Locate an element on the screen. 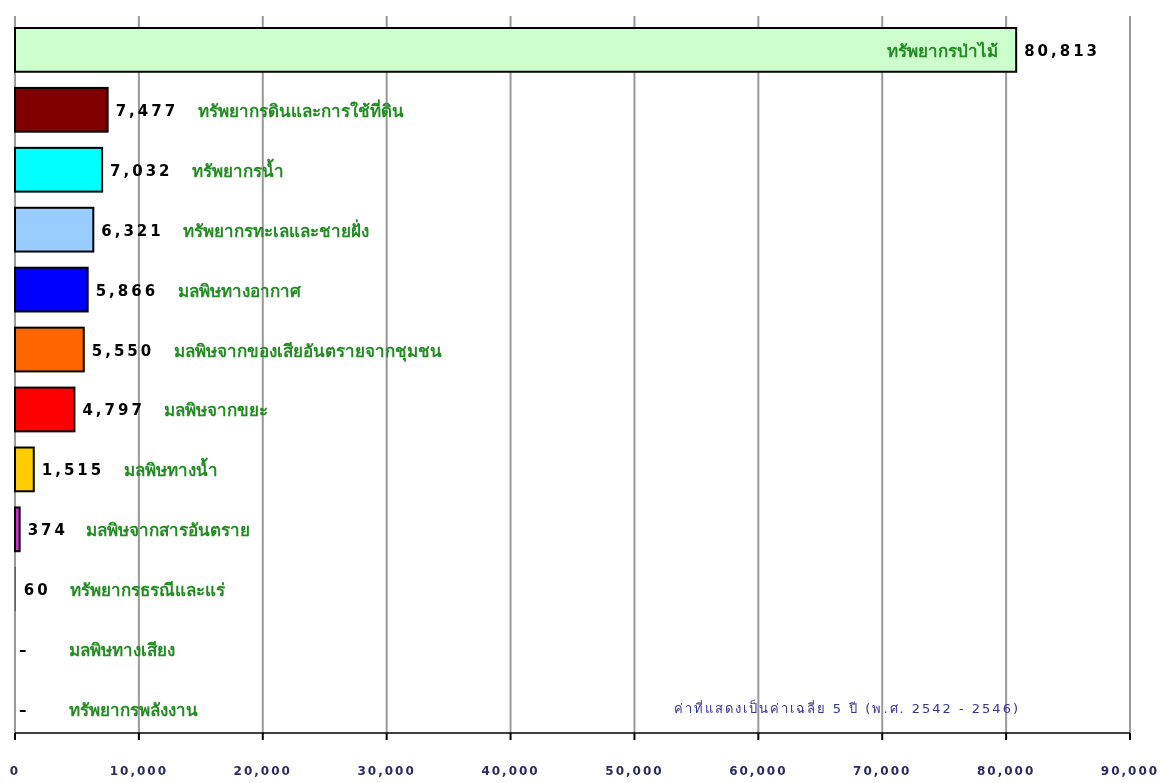 The image size is (1170, 783). data-label: 80,813 is located at coordinates (1062, 50).